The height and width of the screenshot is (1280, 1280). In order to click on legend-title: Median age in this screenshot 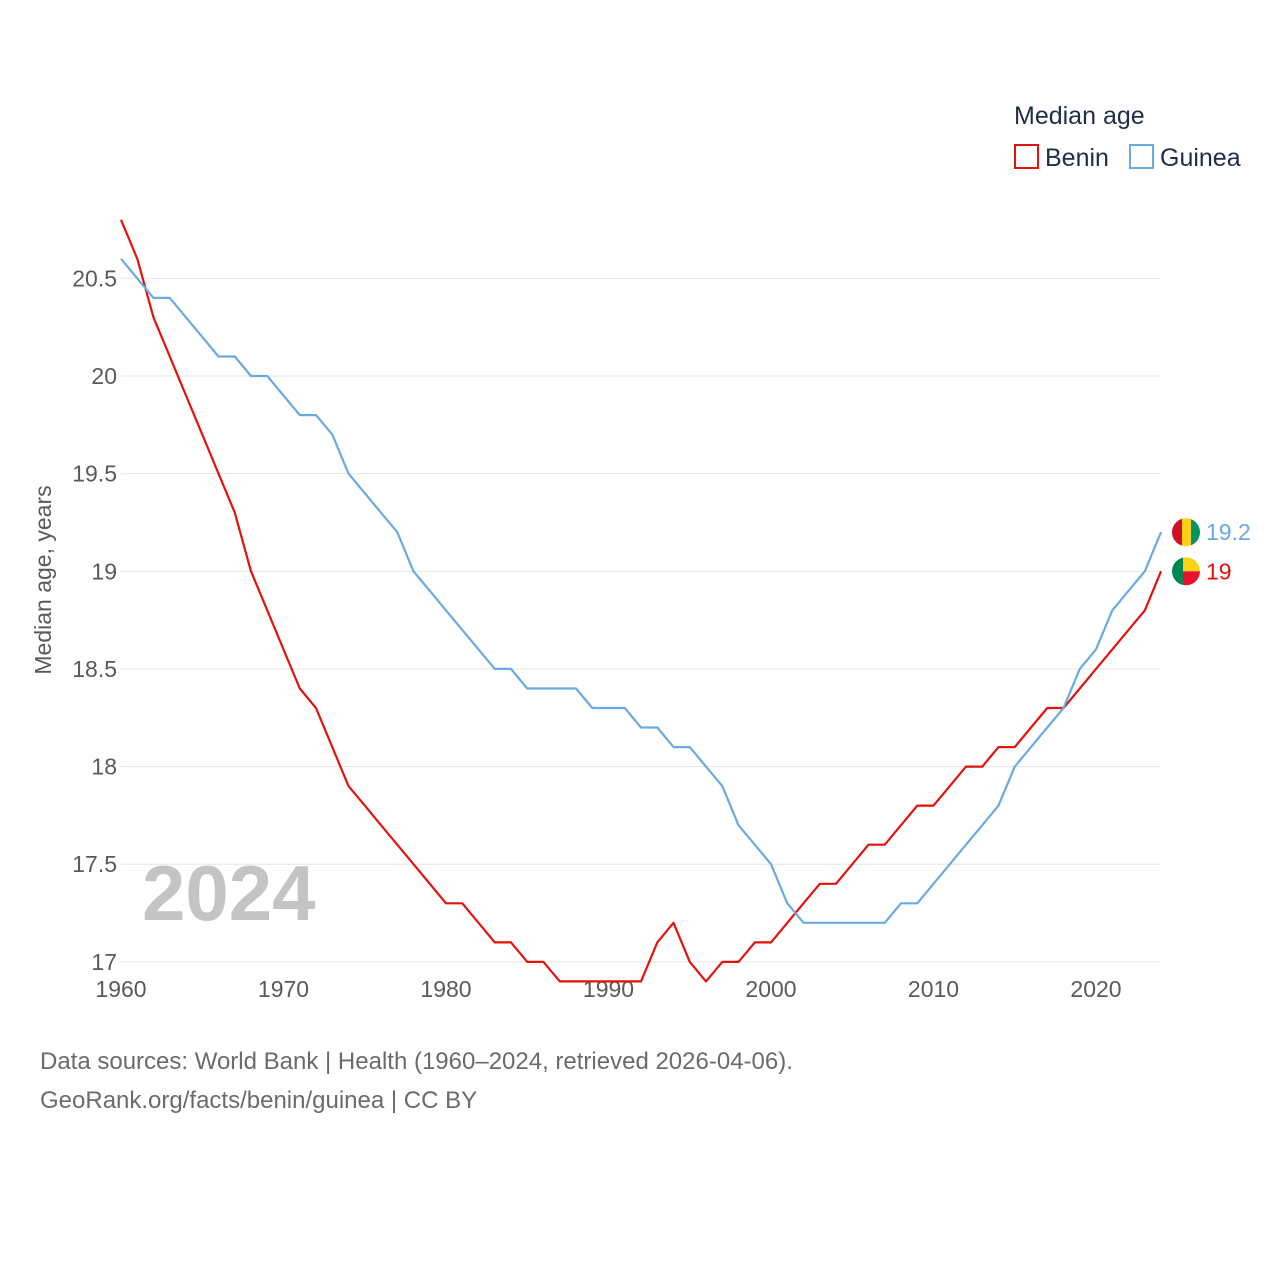, I will do `click(1079, 116)`.